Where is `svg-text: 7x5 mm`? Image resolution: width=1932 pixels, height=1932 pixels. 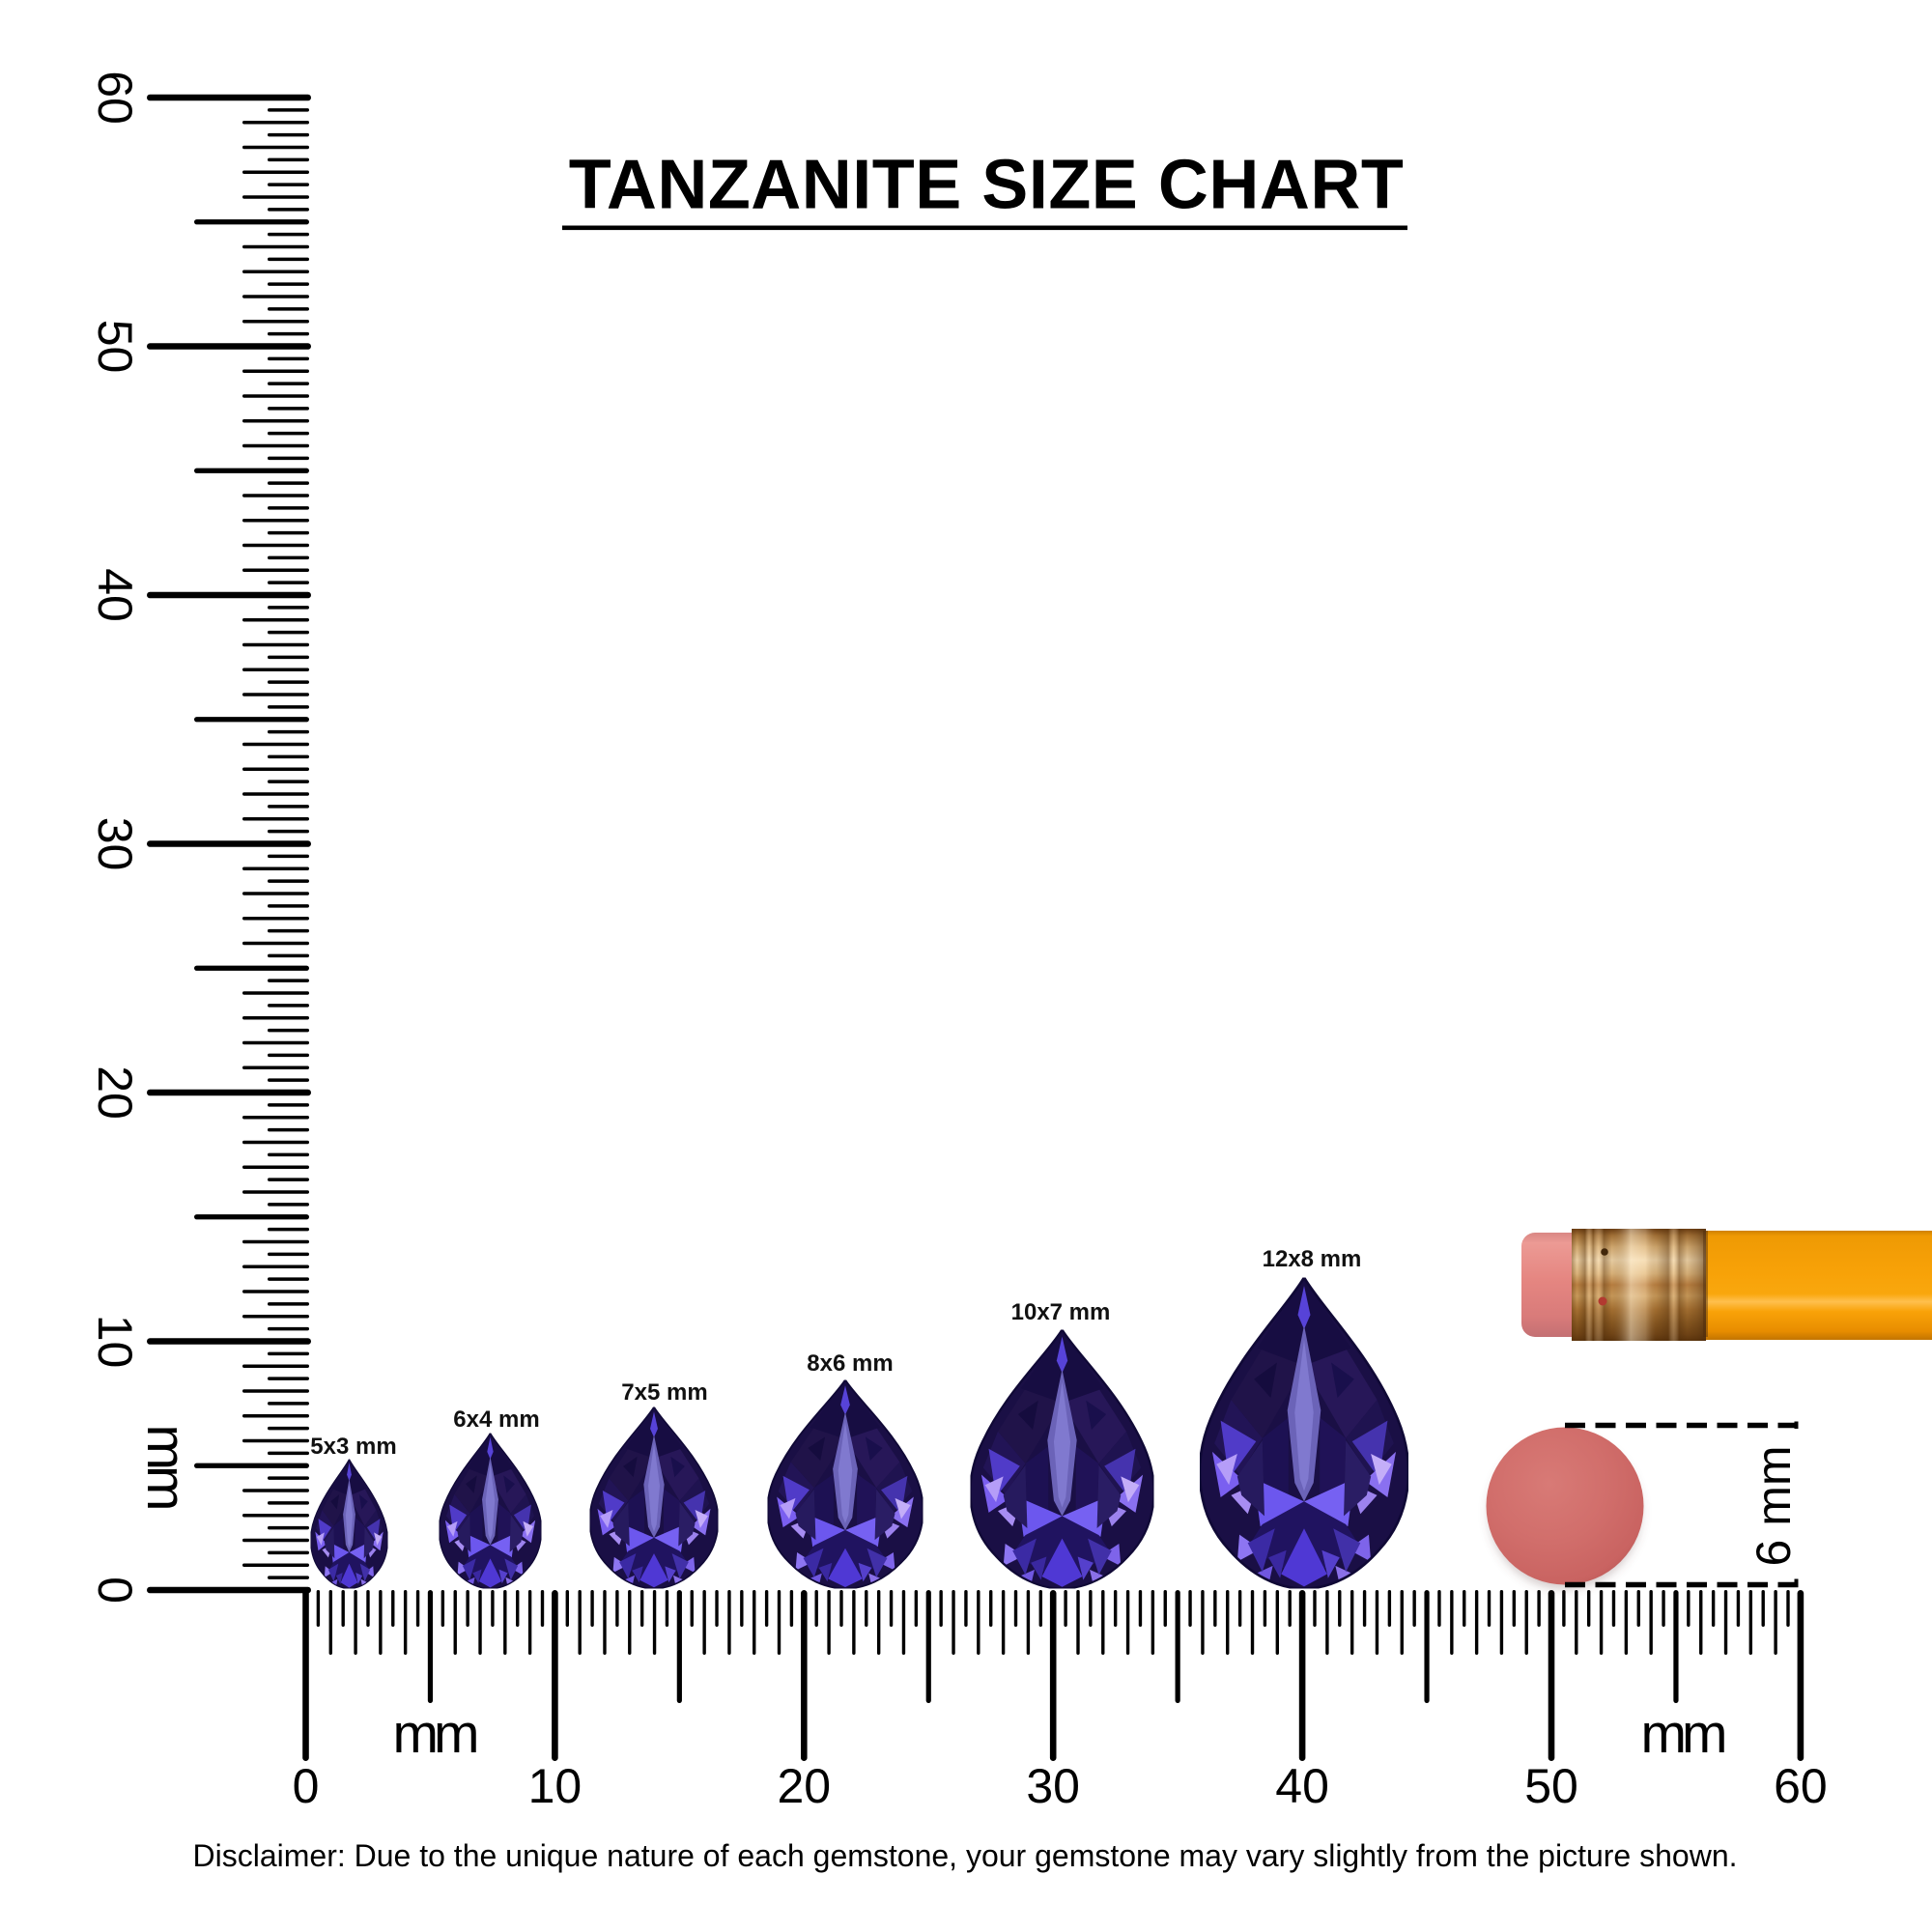 svg-text: 7x5 mm is located at coordinates (664, 1392).